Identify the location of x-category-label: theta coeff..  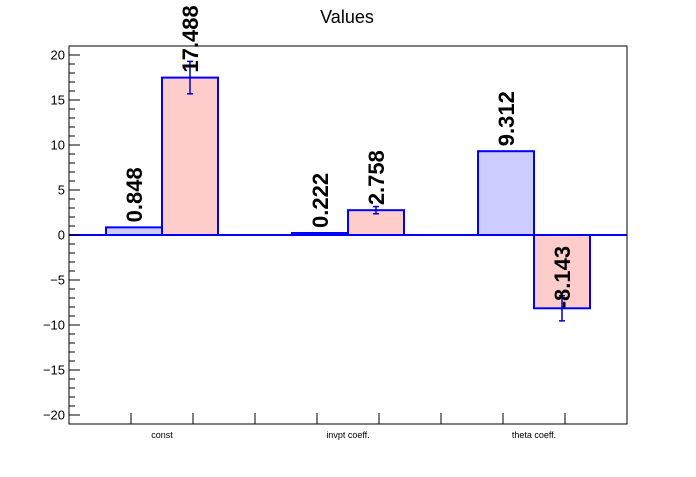
(534, 435).